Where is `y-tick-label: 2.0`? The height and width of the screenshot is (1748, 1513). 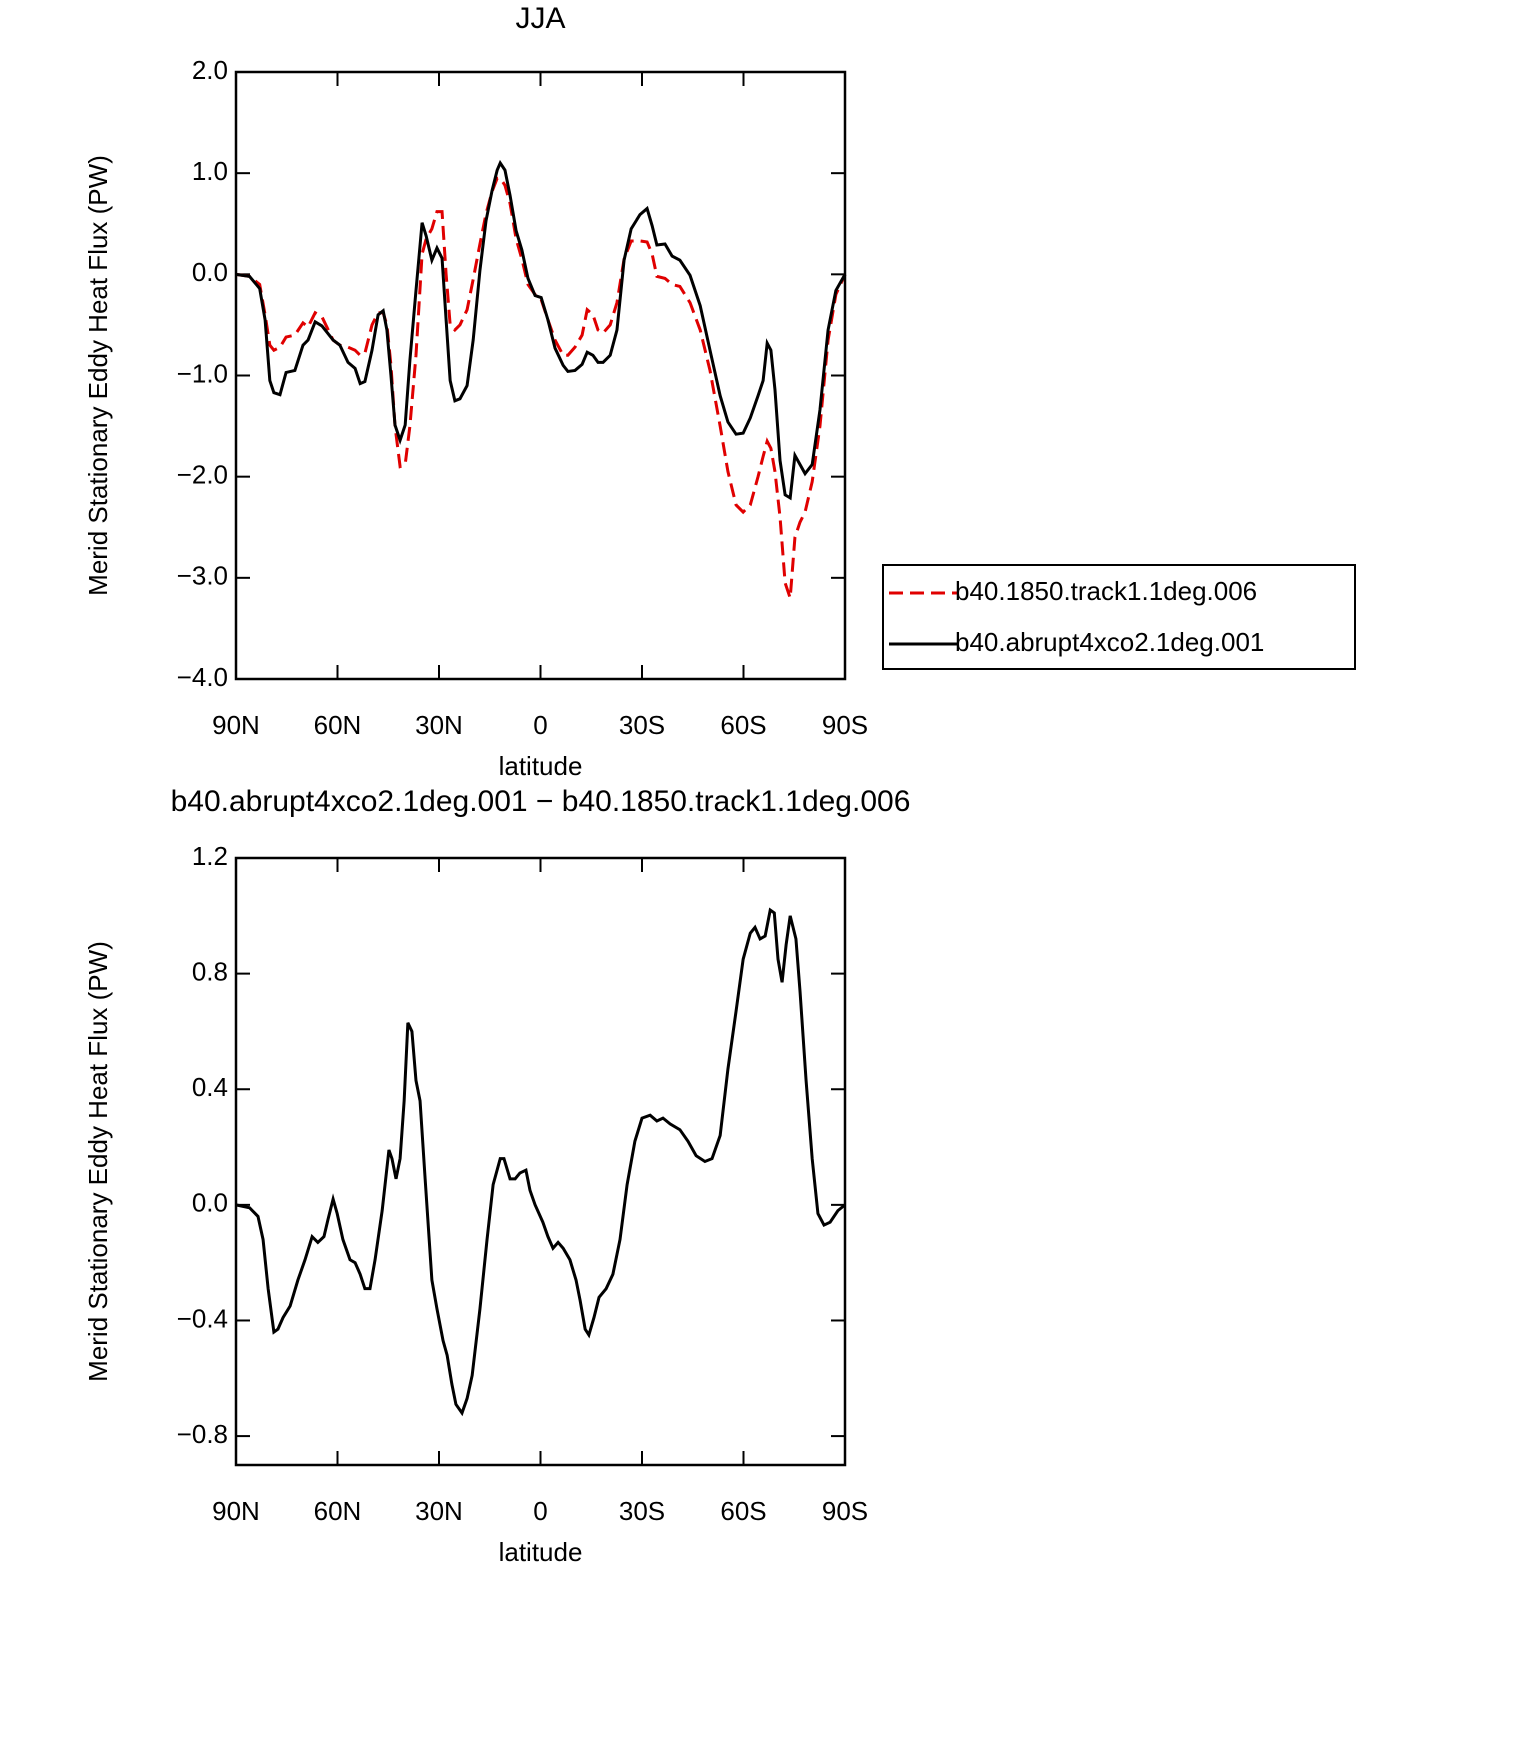 y-tick-label: 2.0 is located at coordinates (210, 70).